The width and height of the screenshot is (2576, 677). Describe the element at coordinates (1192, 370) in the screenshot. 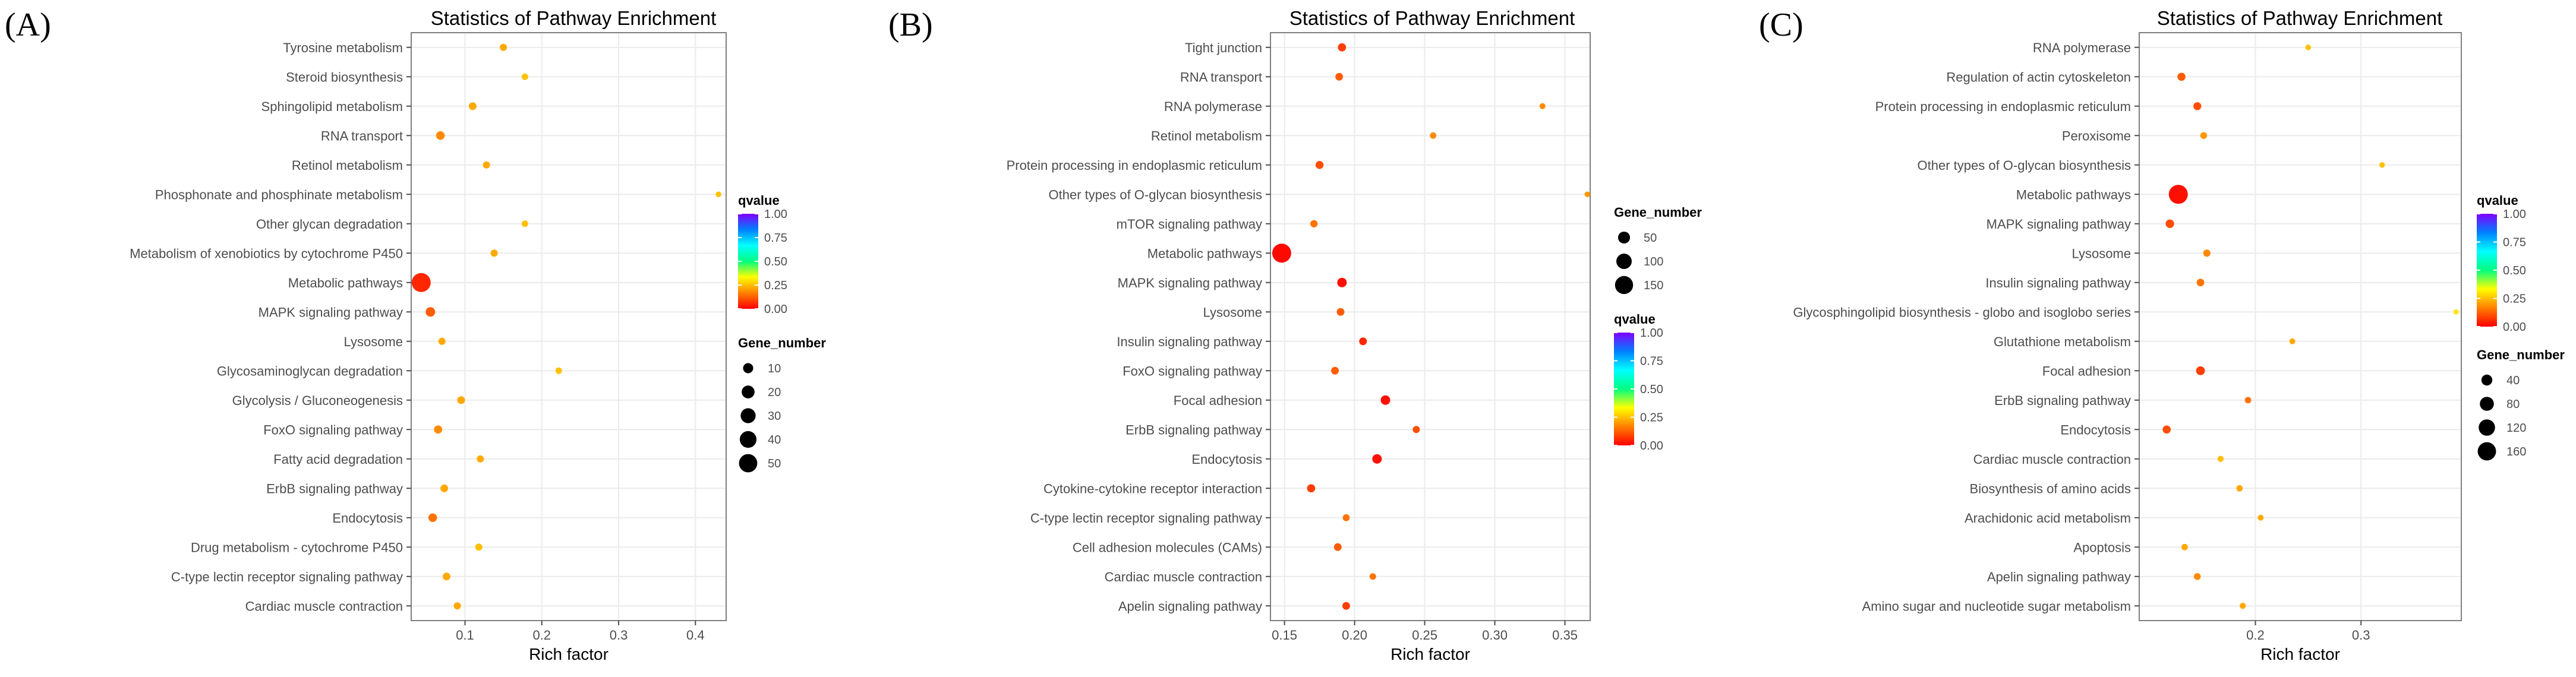

I see `y-tick-label: FoxO signaling pathway` at that location.